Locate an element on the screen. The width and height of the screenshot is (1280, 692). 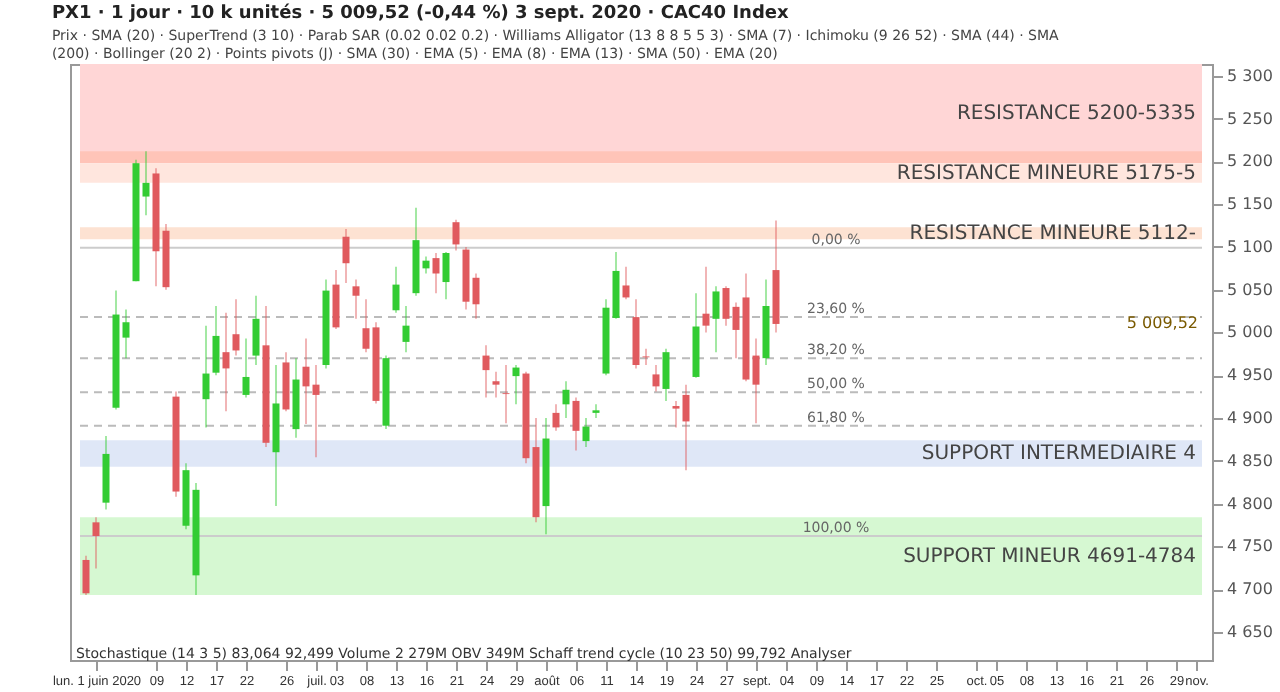
y-tick-label: 4 800 is located at coordinates (1250, 503).